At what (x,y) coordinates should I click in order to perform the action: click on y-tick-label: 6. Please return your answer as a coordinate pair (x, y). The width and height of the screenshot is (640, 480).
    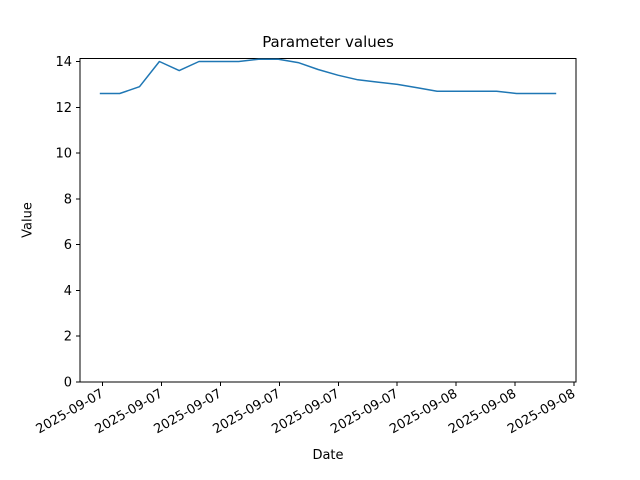
    Looking at the image, I should click on (68, 245).